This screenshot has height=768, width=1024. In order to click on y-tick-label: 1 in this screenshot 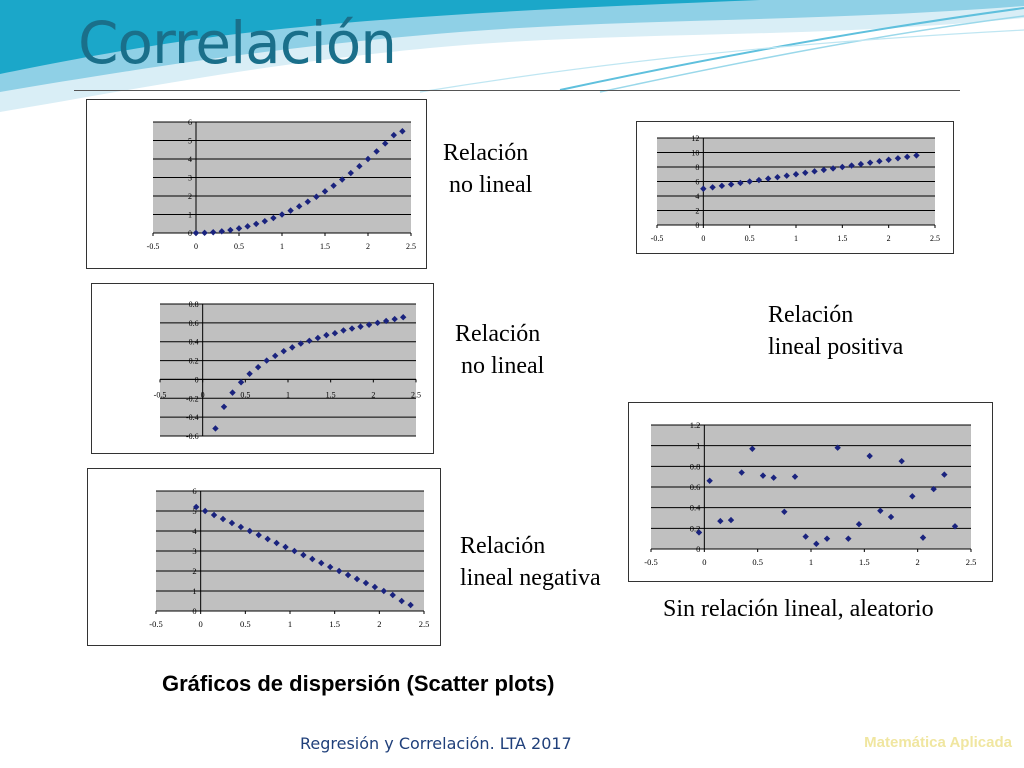, I will do `click(190, 215)`.